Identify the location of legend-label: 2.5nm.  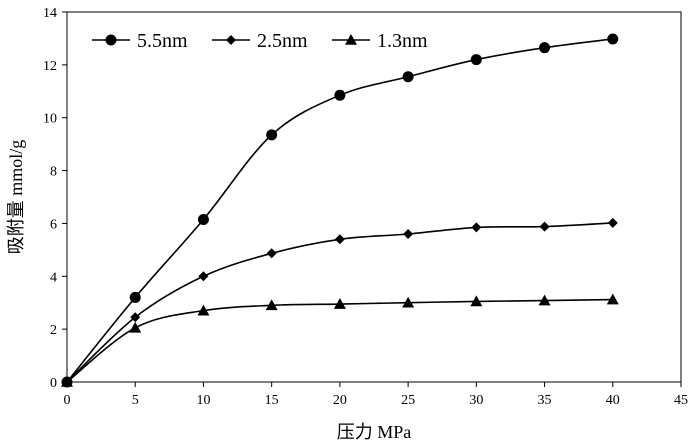
(282, 41).